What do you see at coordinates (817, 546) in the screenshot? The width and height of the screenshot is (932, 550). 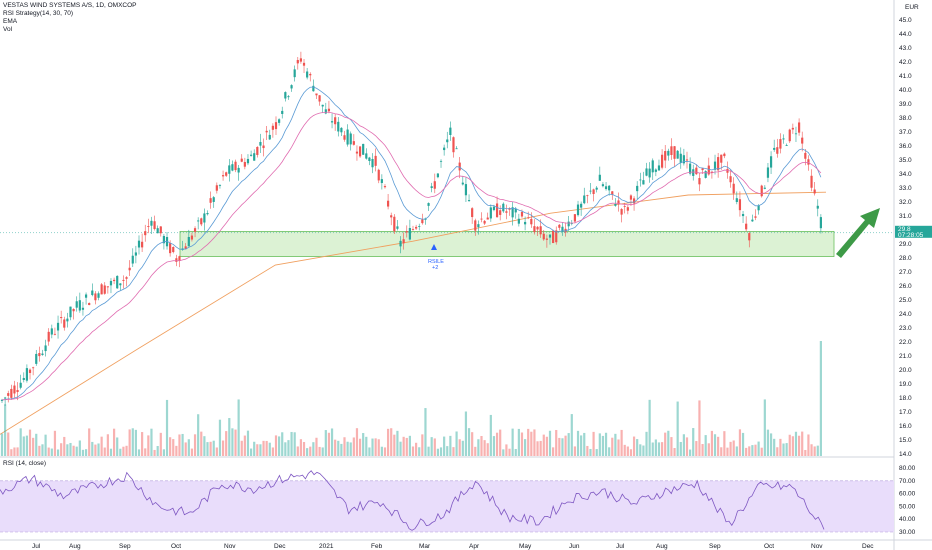 I see `time-tick-label: Nov` at bounding box center [817, 546].